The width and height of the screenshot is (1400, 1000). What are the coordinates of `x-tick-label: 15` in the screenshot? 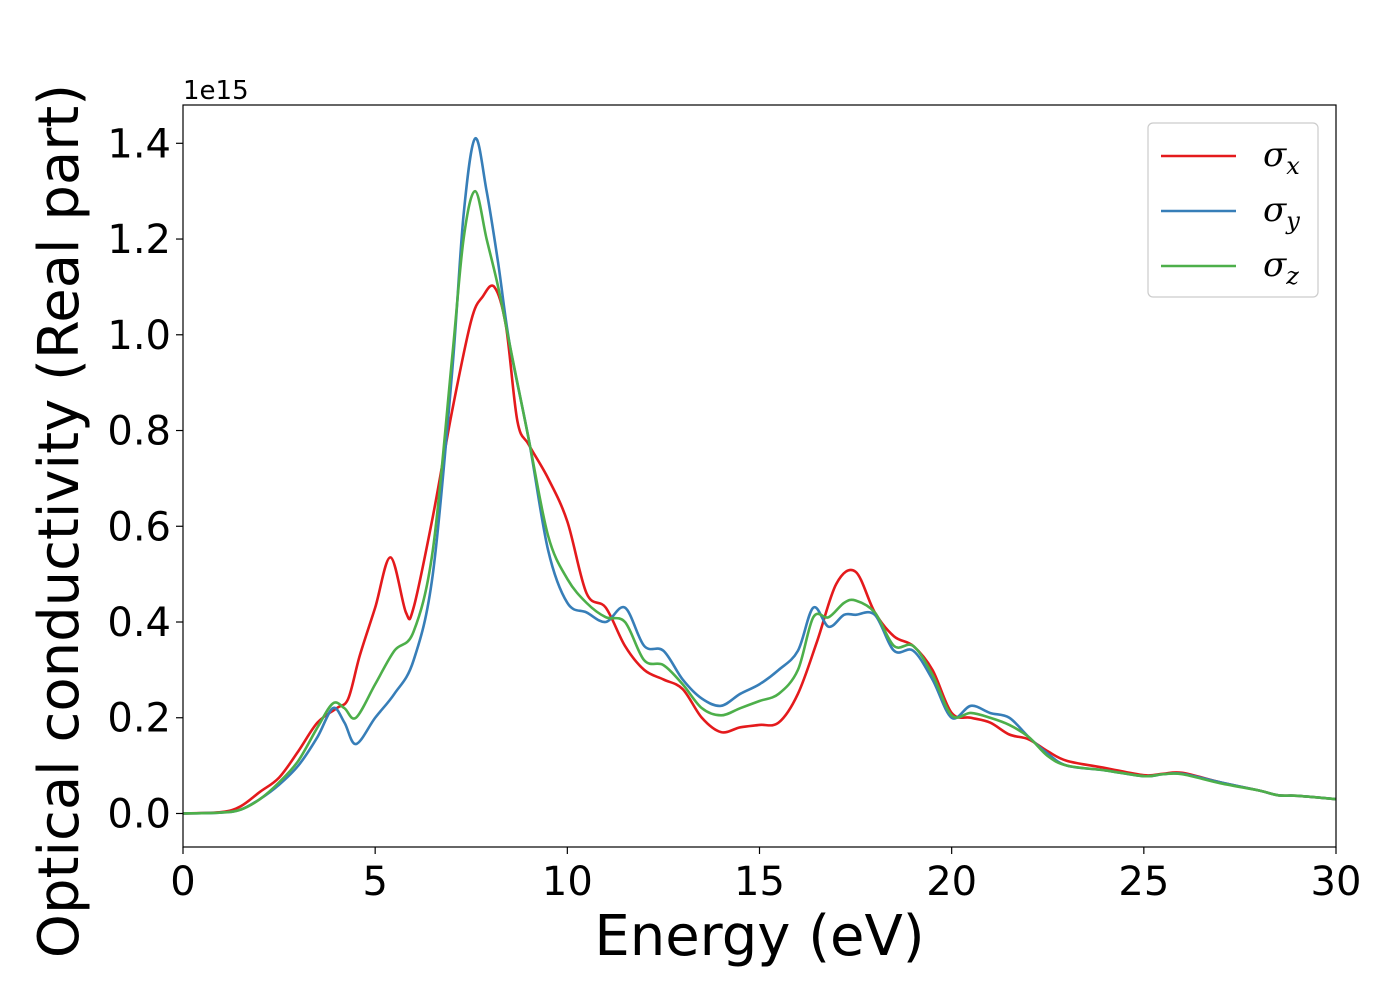 It's located at (759, 882).